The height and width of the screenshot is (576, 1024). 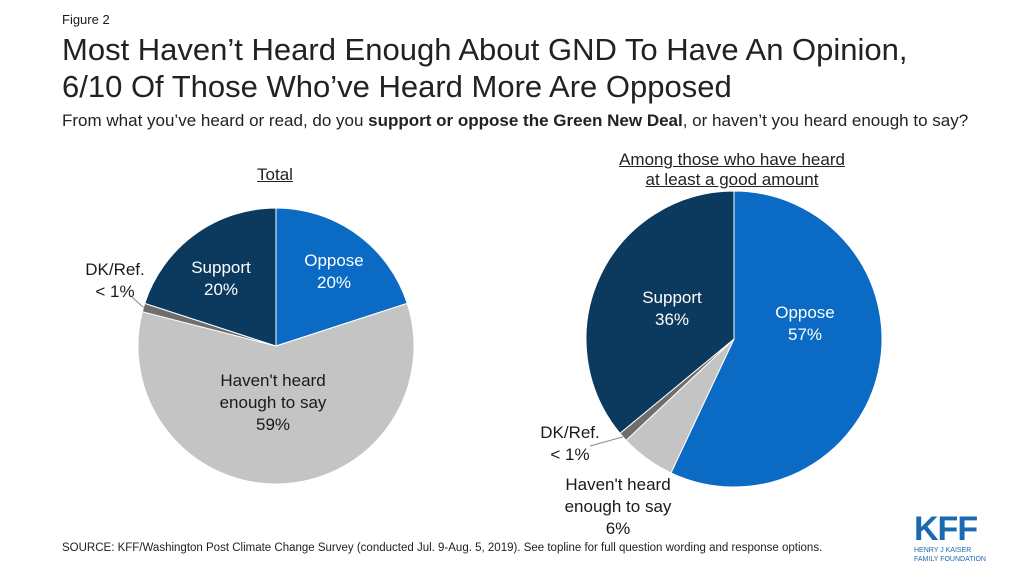 What do you see at coordinates (114, 291) in the screenshot?
I see `pie-total-label-dk-line: < 1%` at bounding box center [114, 291].